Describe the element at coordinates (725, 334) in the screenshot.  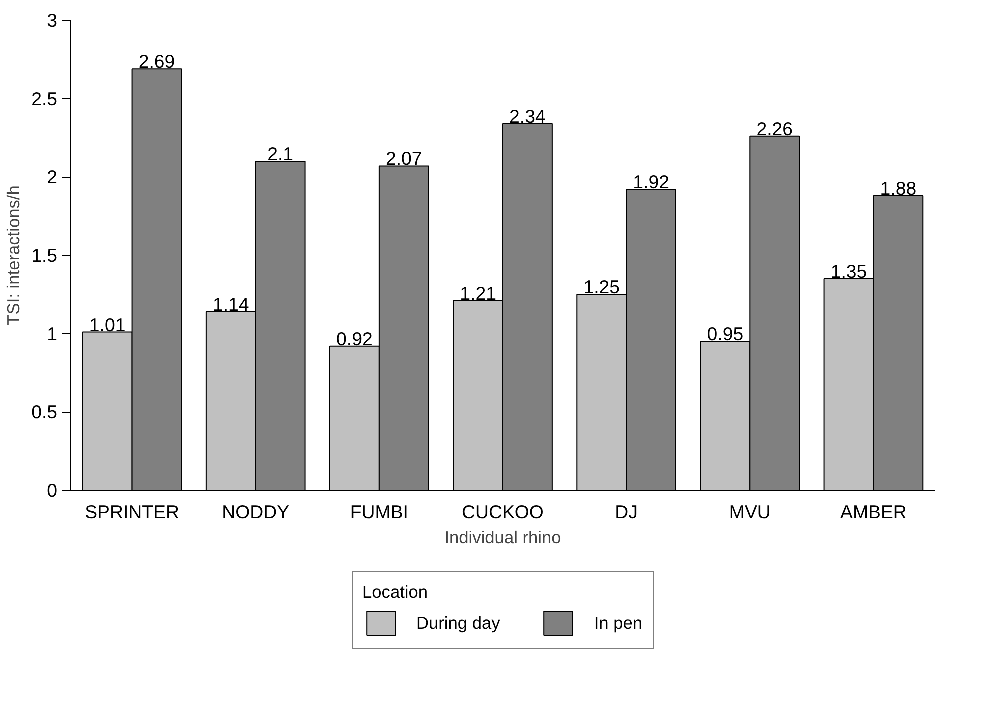
I see `data-label: 0.95` at that location.